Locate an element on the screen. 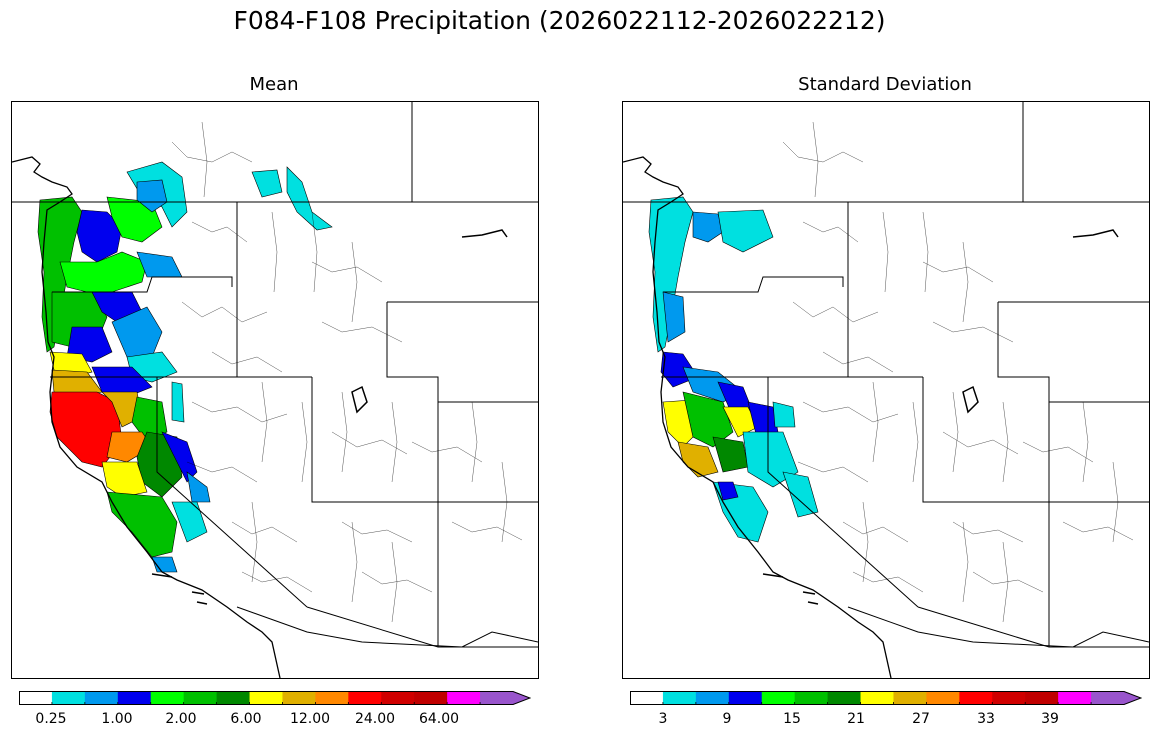 This screenshot has height=741, width=1159. mean-colorbar-tick: 1.00 is located at coordinates (117, 719).